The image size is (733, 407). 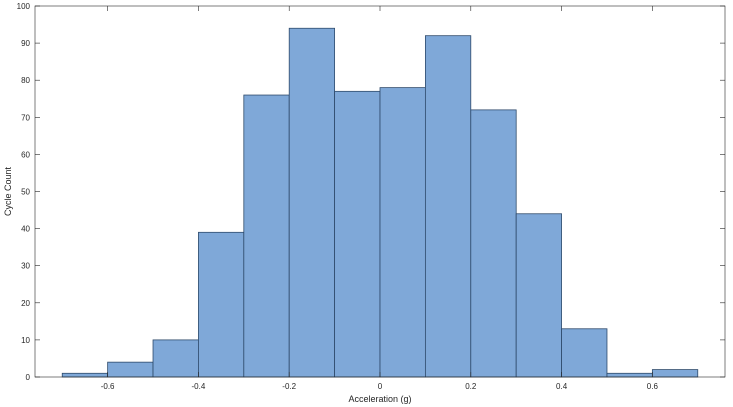 I want to click on x-tick-label: -0.4, so click(x=199, y=386).